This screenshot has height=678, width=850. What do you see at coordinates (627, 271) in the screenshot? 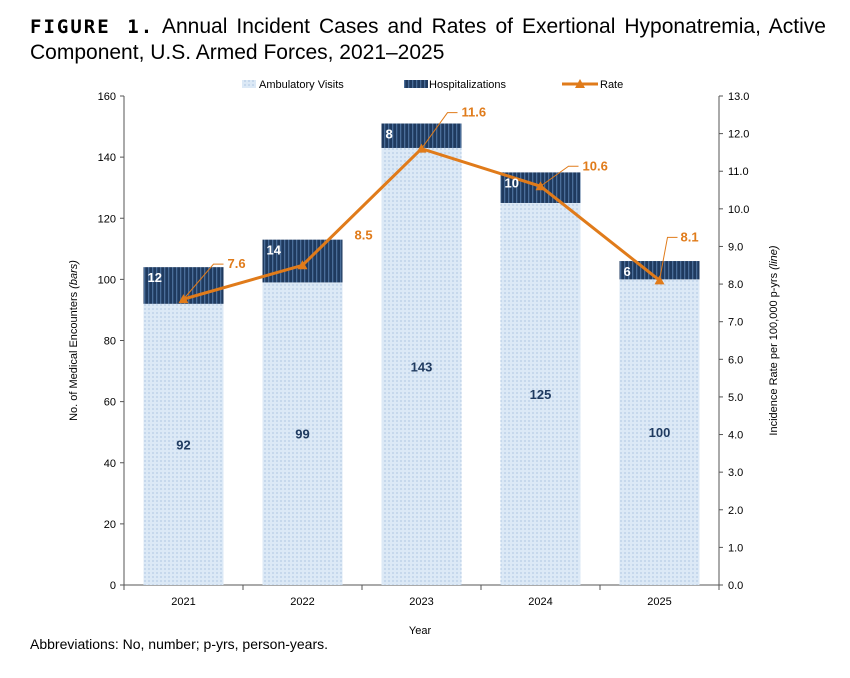
I see `hospitalizations-value-label: 6` at bounding box center [627, 271].